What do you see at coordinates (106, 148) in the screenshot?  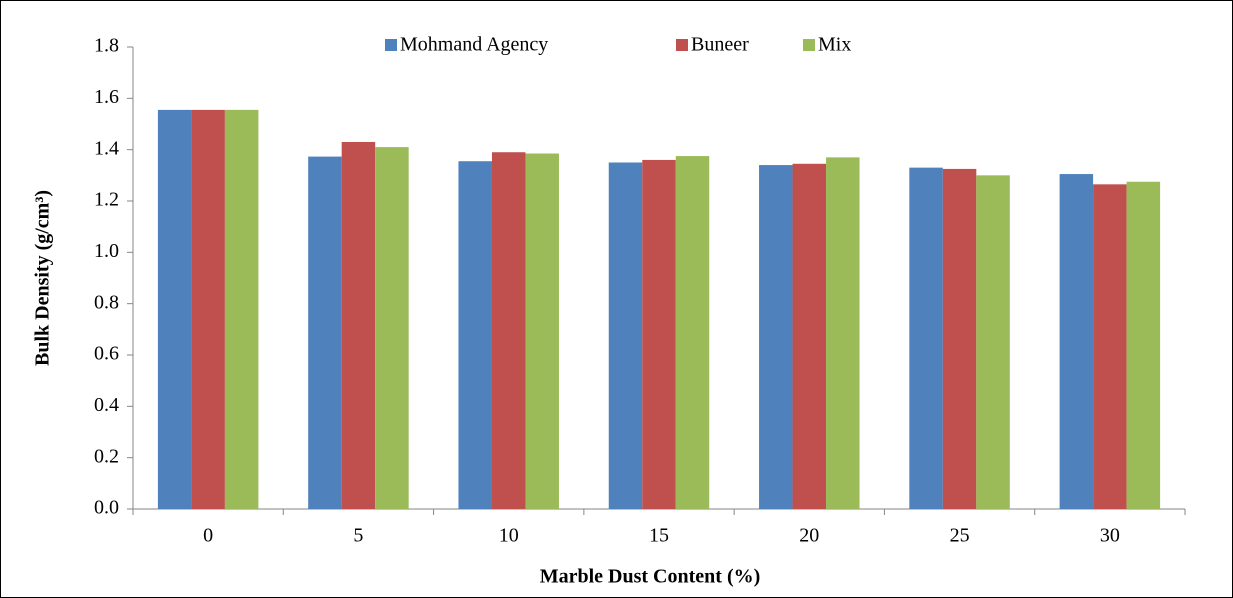 I see `y-tick-label: 1.4` at bounding box center [106, 148].